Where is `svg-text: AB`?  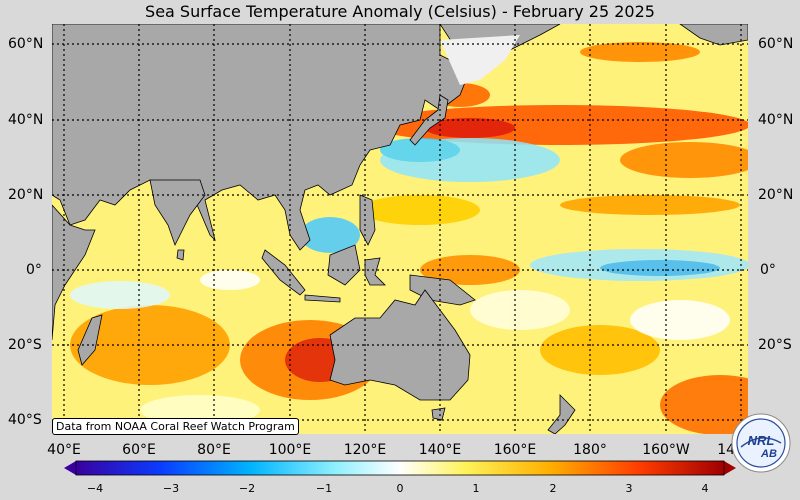
svg-text: AB is located at coordinates (768, 454).